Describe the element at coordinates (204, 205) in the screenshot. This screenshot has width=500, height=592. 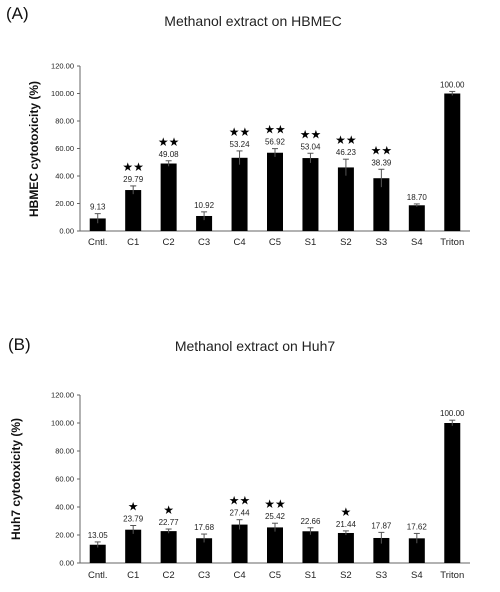
I see `data-label: 10.92` at that location.